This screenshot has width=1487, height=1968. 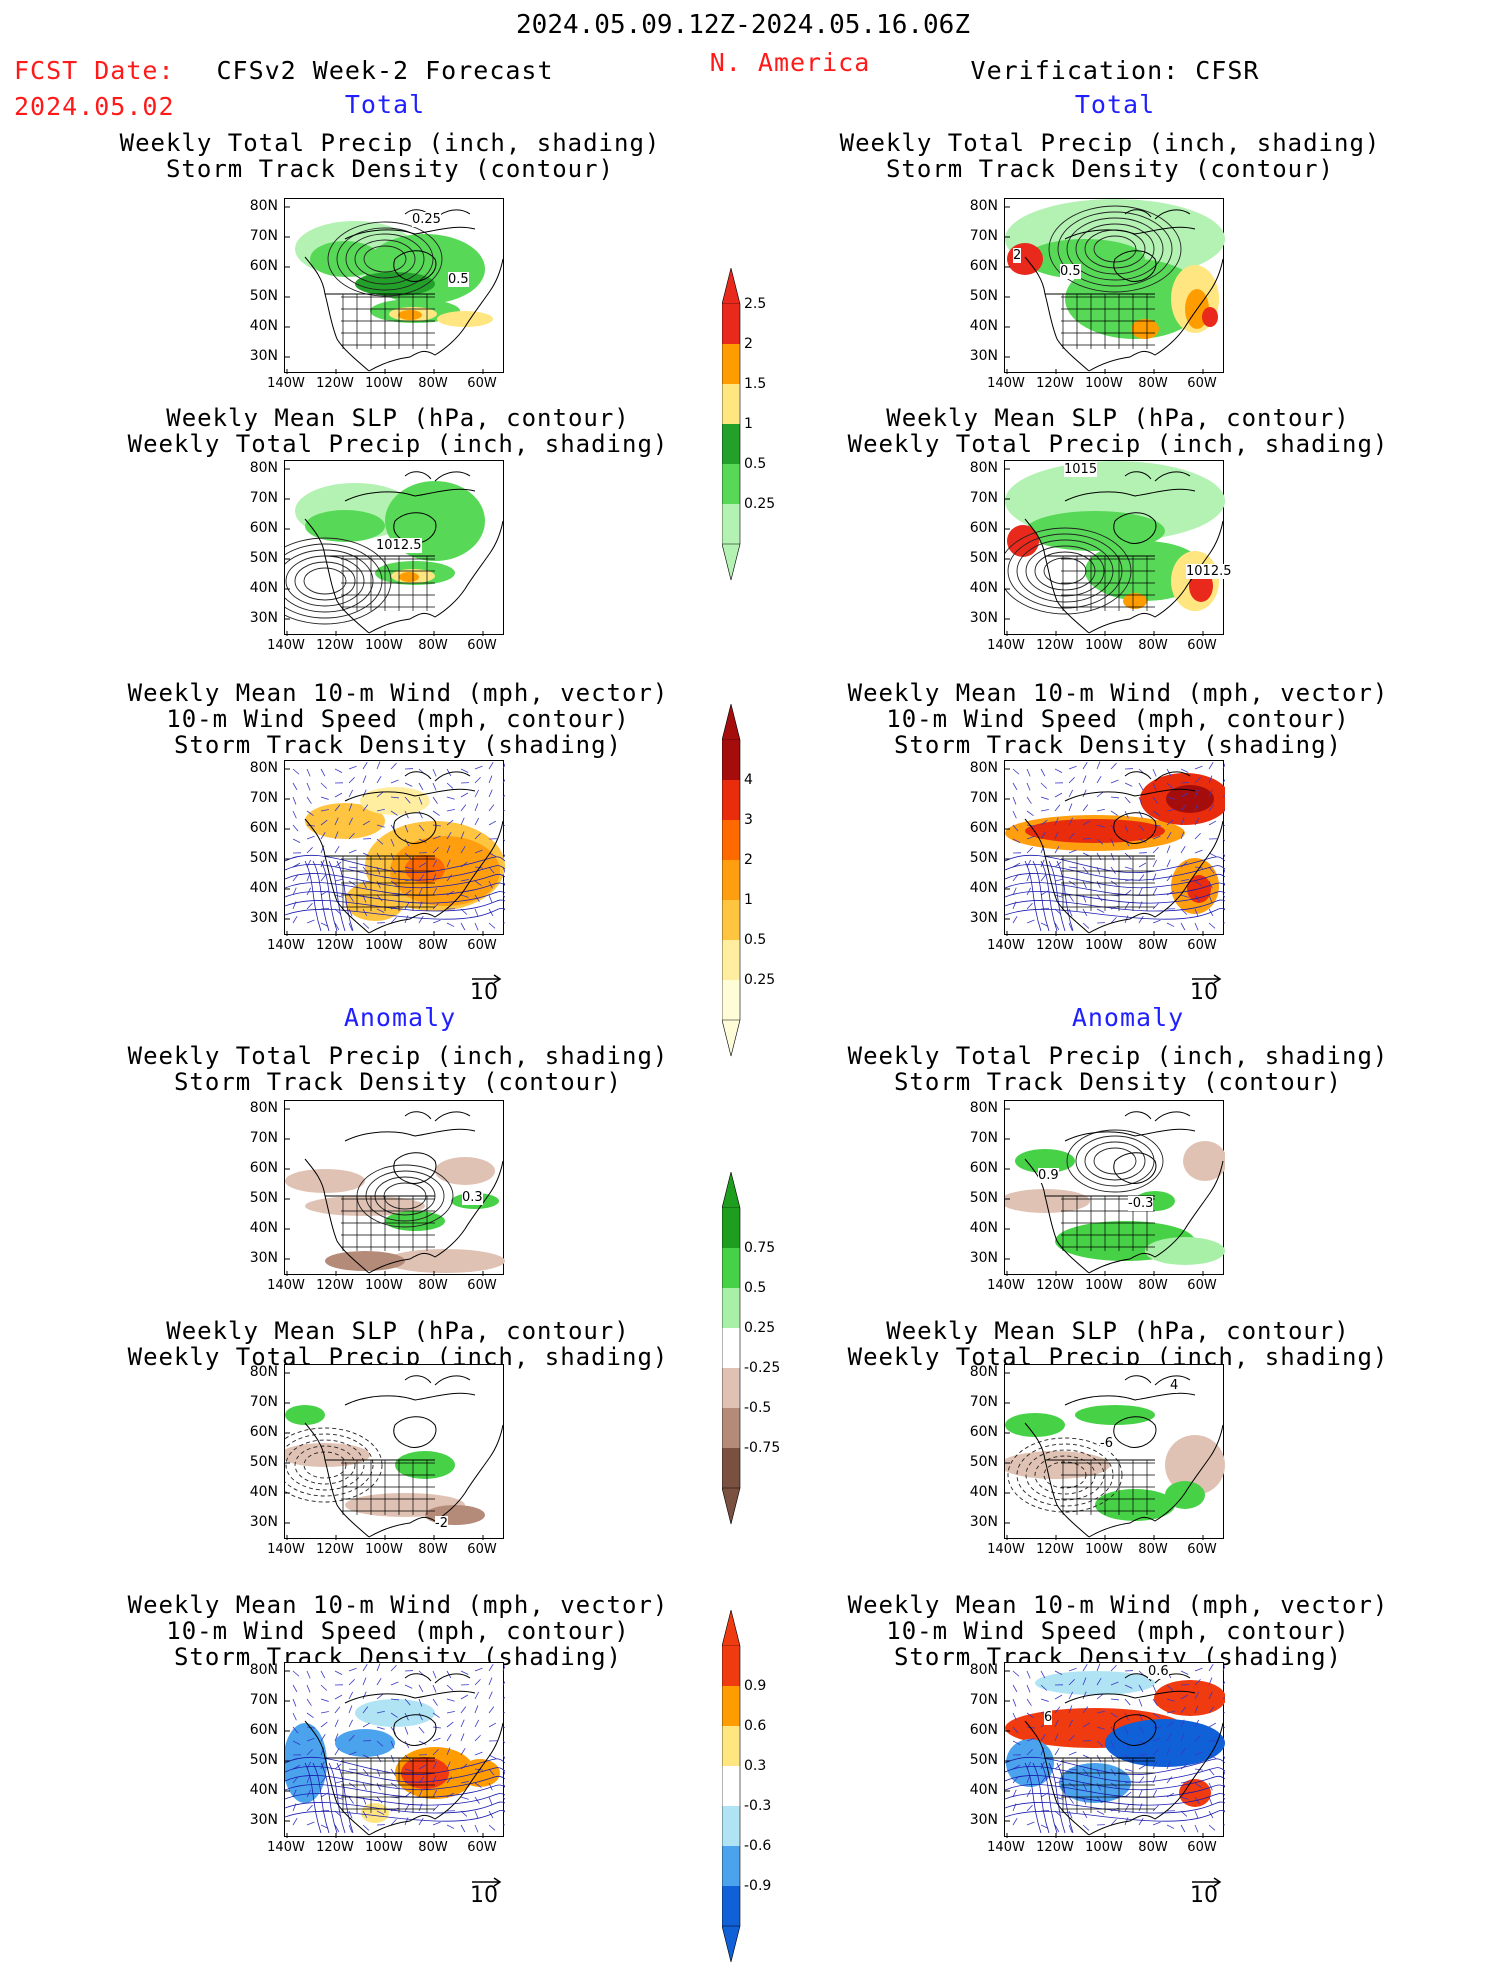 What do you see at coordinates (1115, 104) in the screenshot?
I see `verification-total-label: Total` at bounding box center [1115, 104].